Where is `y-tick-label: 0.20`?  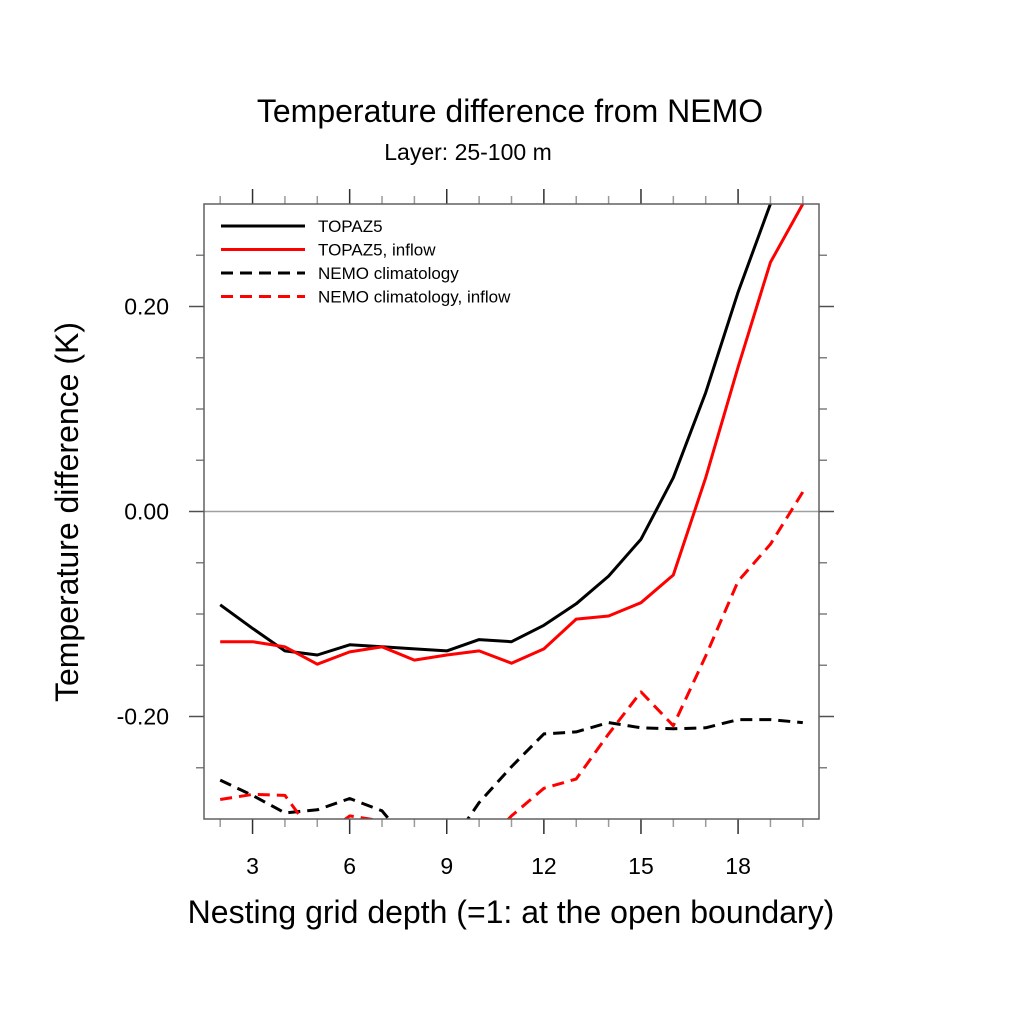 y-tick-label: 0.20 is located at coordinates (146, 307).